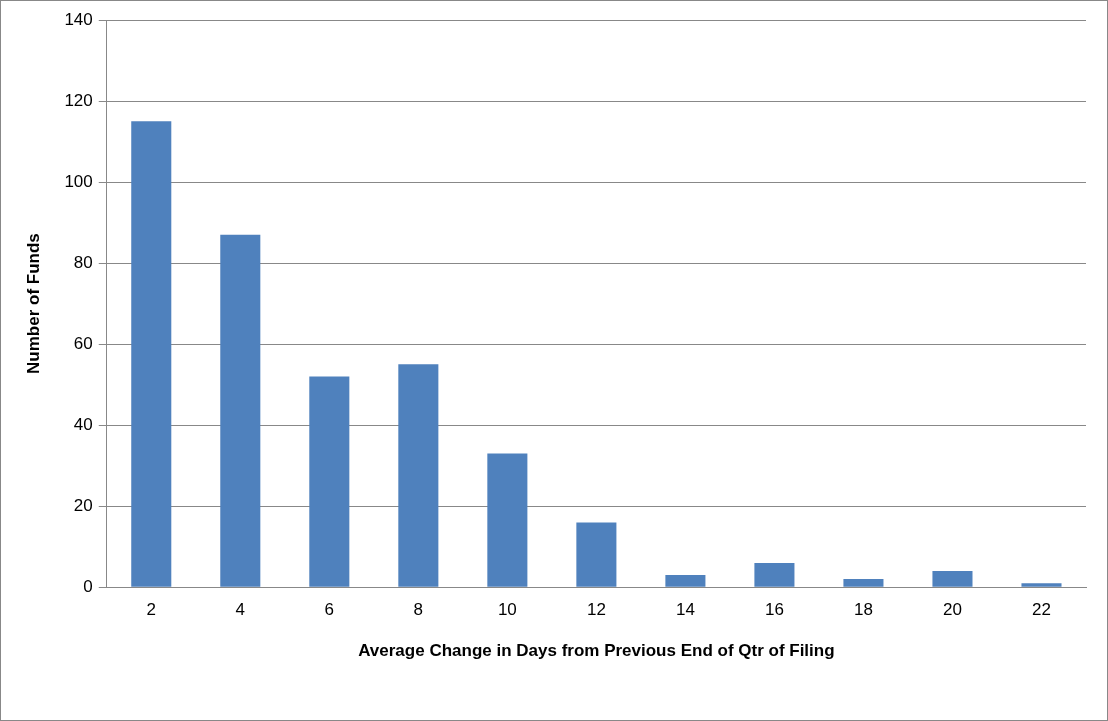  I want to click on x-tick-label: 6, so click(329, 610).